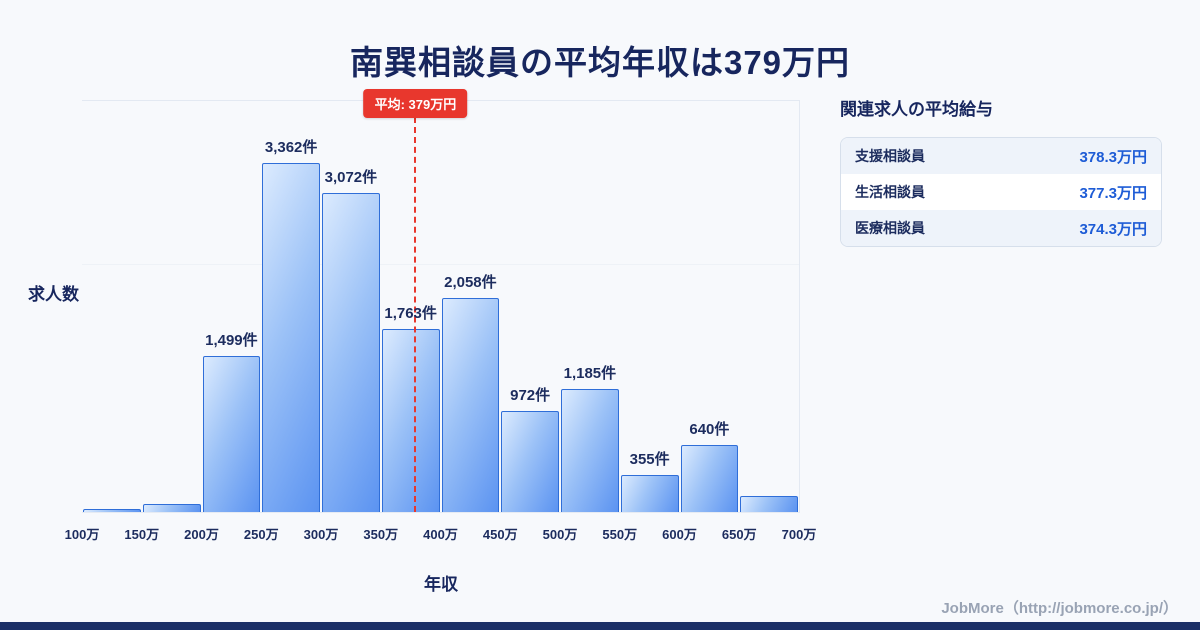 The image size is (1200, 630). Describe the element at coordinates (649, 459) in the screenshot. I see `bar-value-label: 355件` at that location.